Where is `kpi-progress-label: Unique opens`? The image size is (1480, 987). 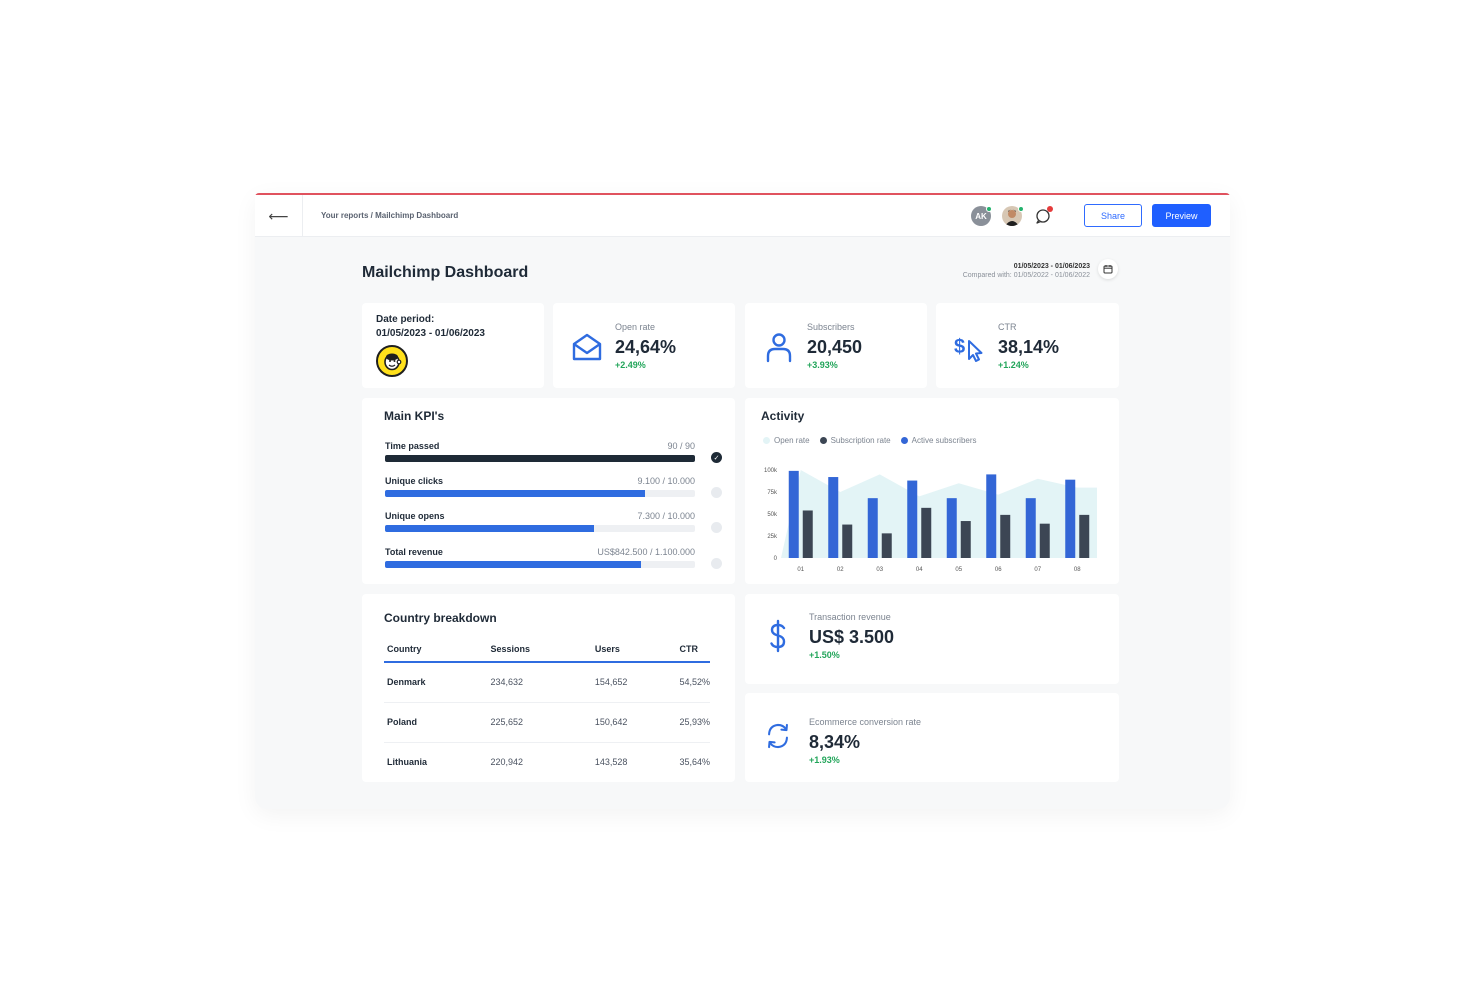 kpi-progress-label: Unique opens is located at coordinates (415, 516).